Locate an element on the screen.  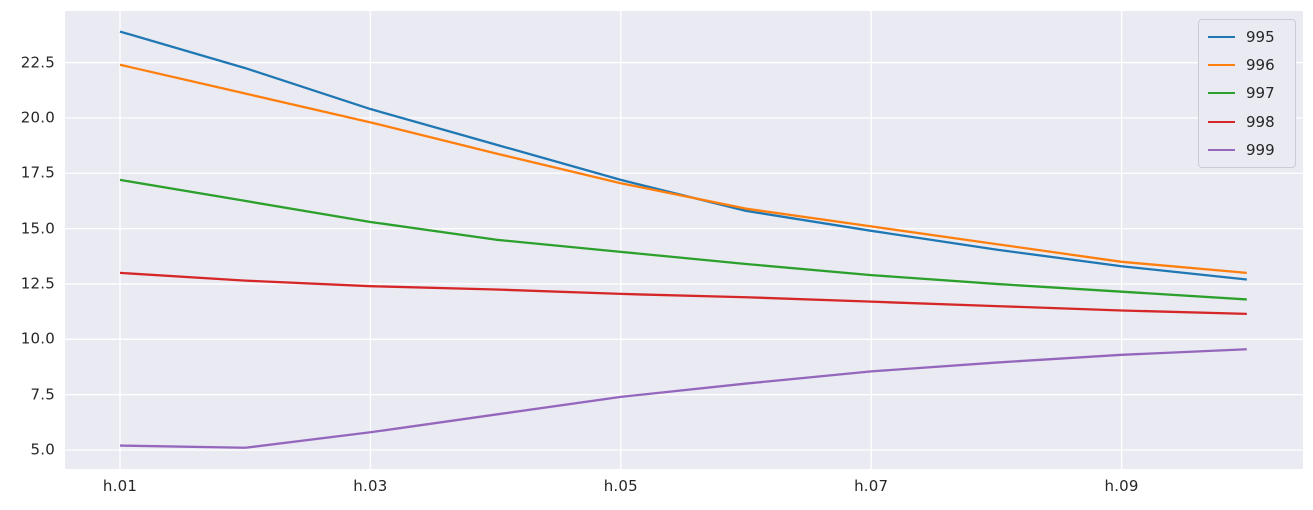
legend-label: 997 is located at coordinates (1260, 93).